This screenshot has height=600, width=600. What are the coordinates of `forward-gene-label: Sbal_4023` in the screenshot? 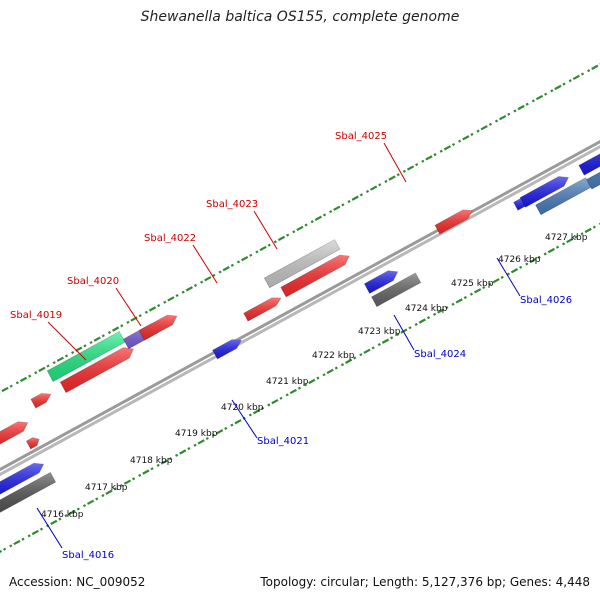 It's located at (232, 204).